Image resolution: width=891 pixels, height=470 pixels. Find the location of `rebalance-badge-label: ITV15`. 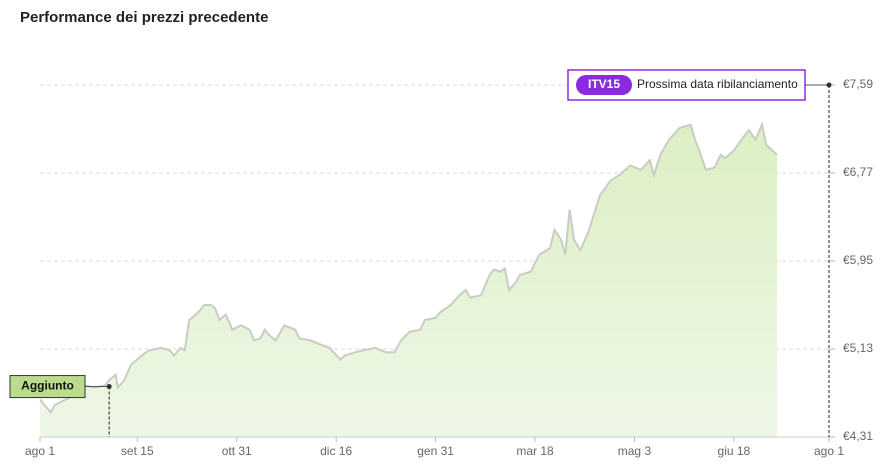

rebalance-badge-label: ITV15 is located at coordinates (604, 84).